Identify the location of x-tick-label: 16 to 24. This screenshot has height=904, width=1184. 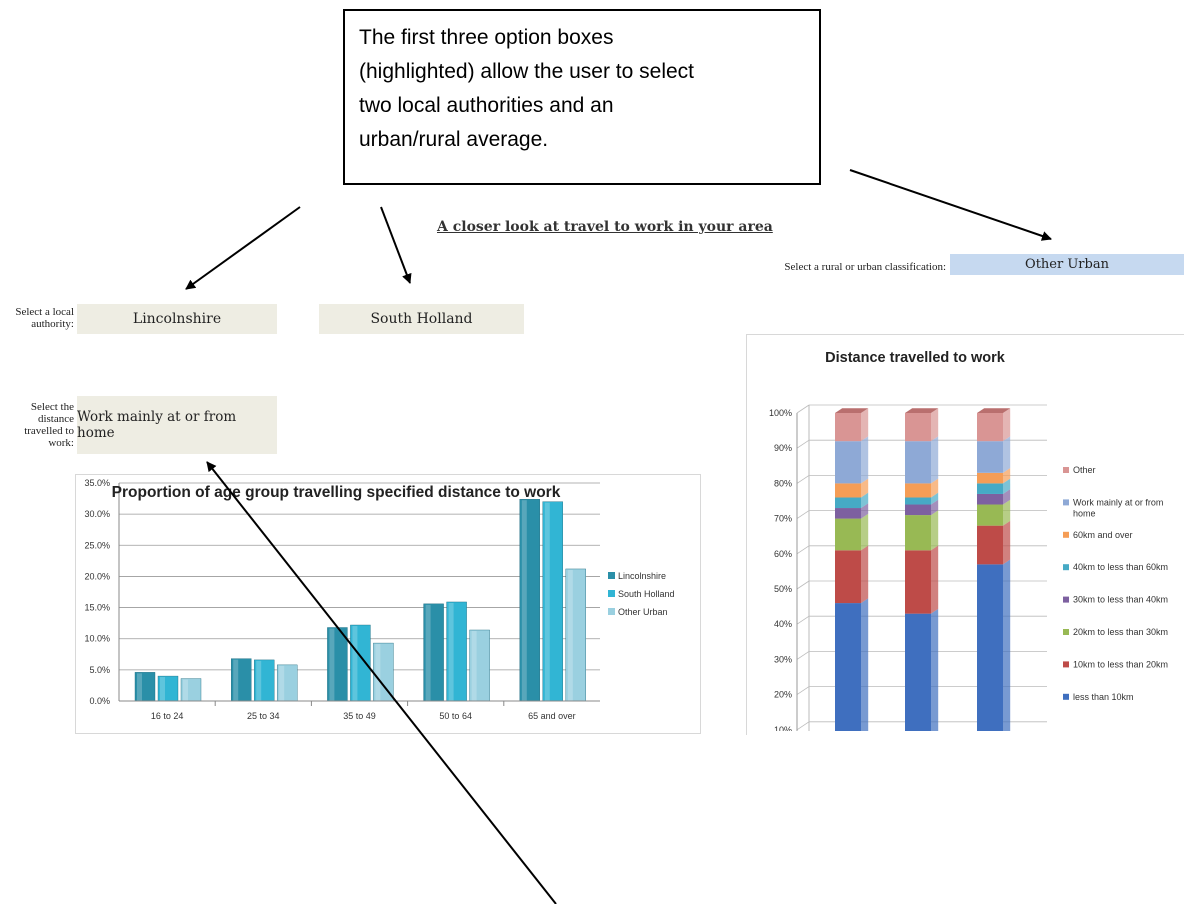
(167, 716).